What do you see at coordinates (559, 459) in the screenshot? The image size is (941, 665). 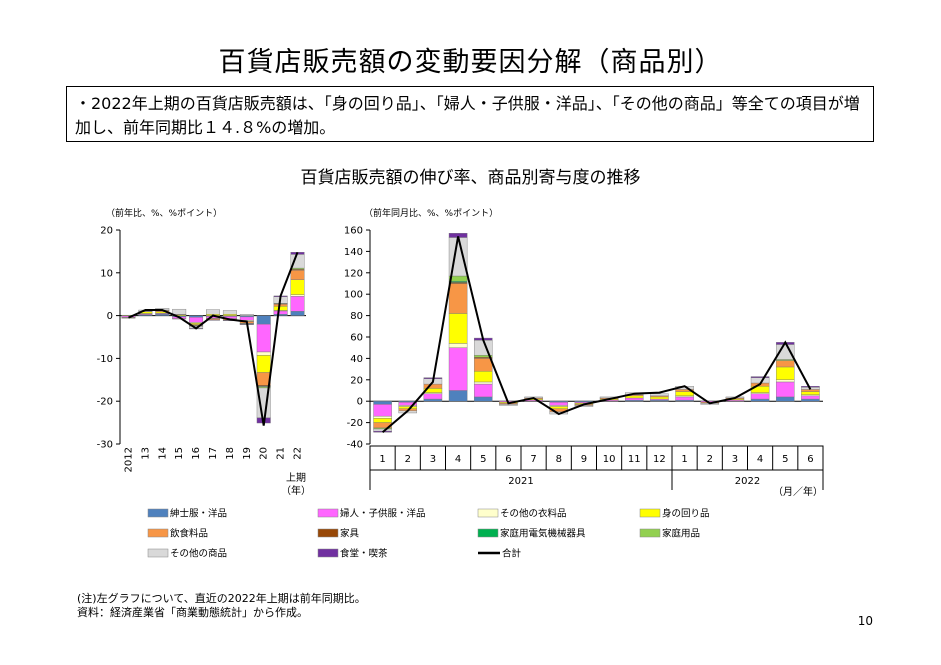 I see `chart2-x-tick-label: 8` at bounding box center [559, 459].